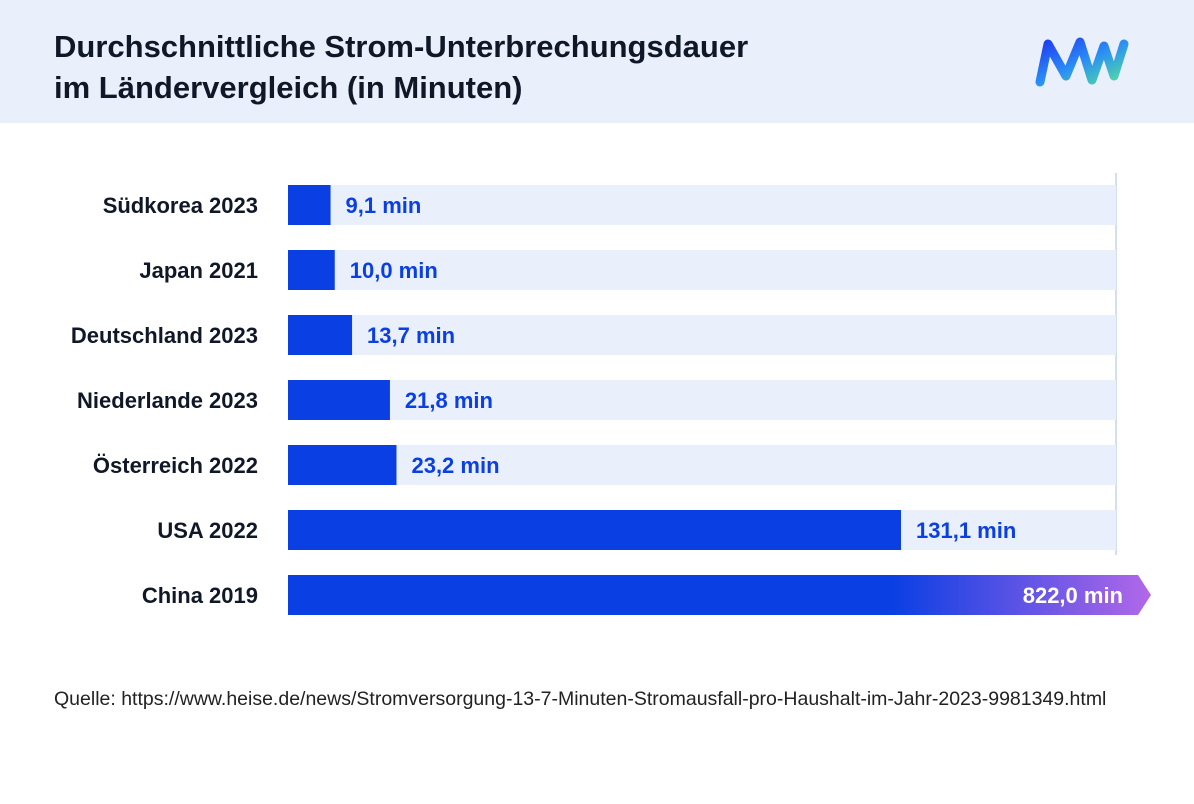 This screenshot has height=804, width=1194. Describe the element at coordinates (449, 400) in the screenshot. I see `value-label: 21,8 min` at that location.